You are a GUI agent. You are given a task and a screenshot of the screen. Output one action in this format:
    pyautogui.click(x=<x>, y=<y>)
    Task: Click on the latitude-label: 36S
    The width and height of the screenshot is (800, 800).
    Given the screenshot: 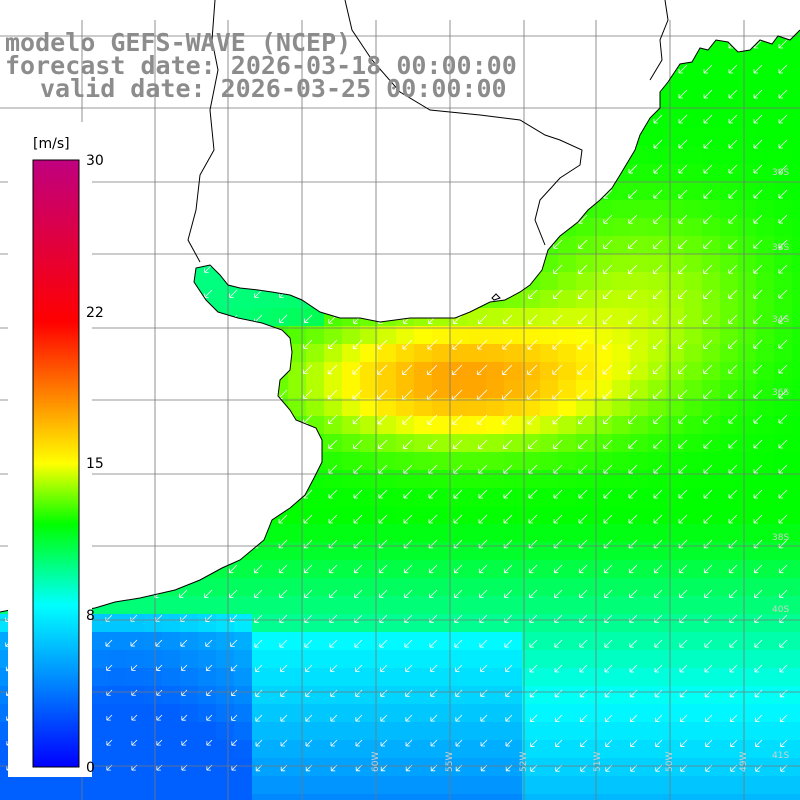 What is the action you would take?
    pyautogui.click(x=780, y=393)
    